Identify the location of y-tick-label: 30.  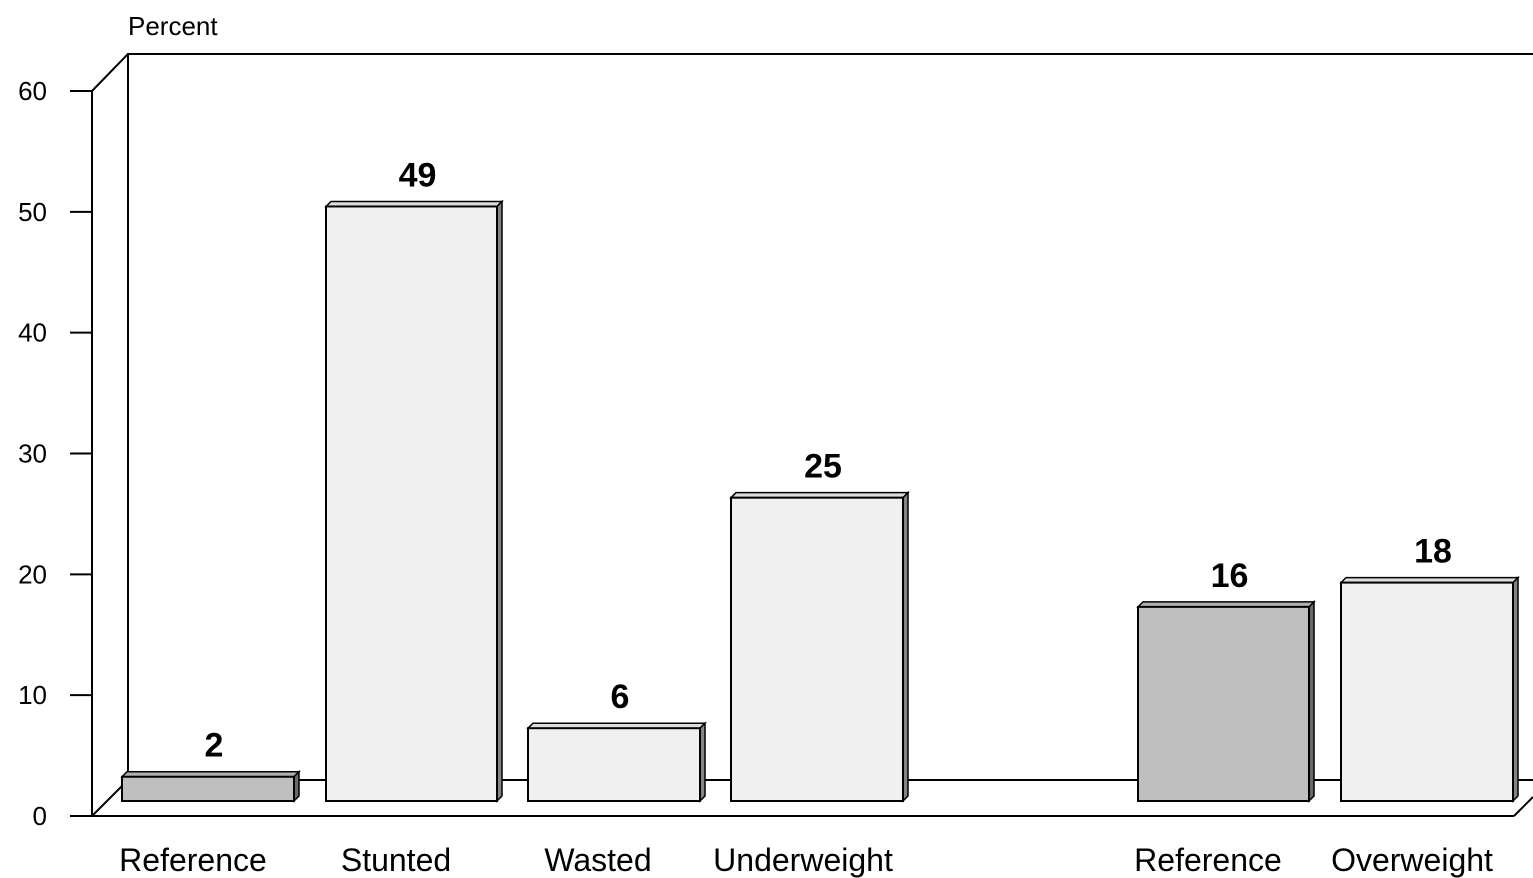
(32, 454).